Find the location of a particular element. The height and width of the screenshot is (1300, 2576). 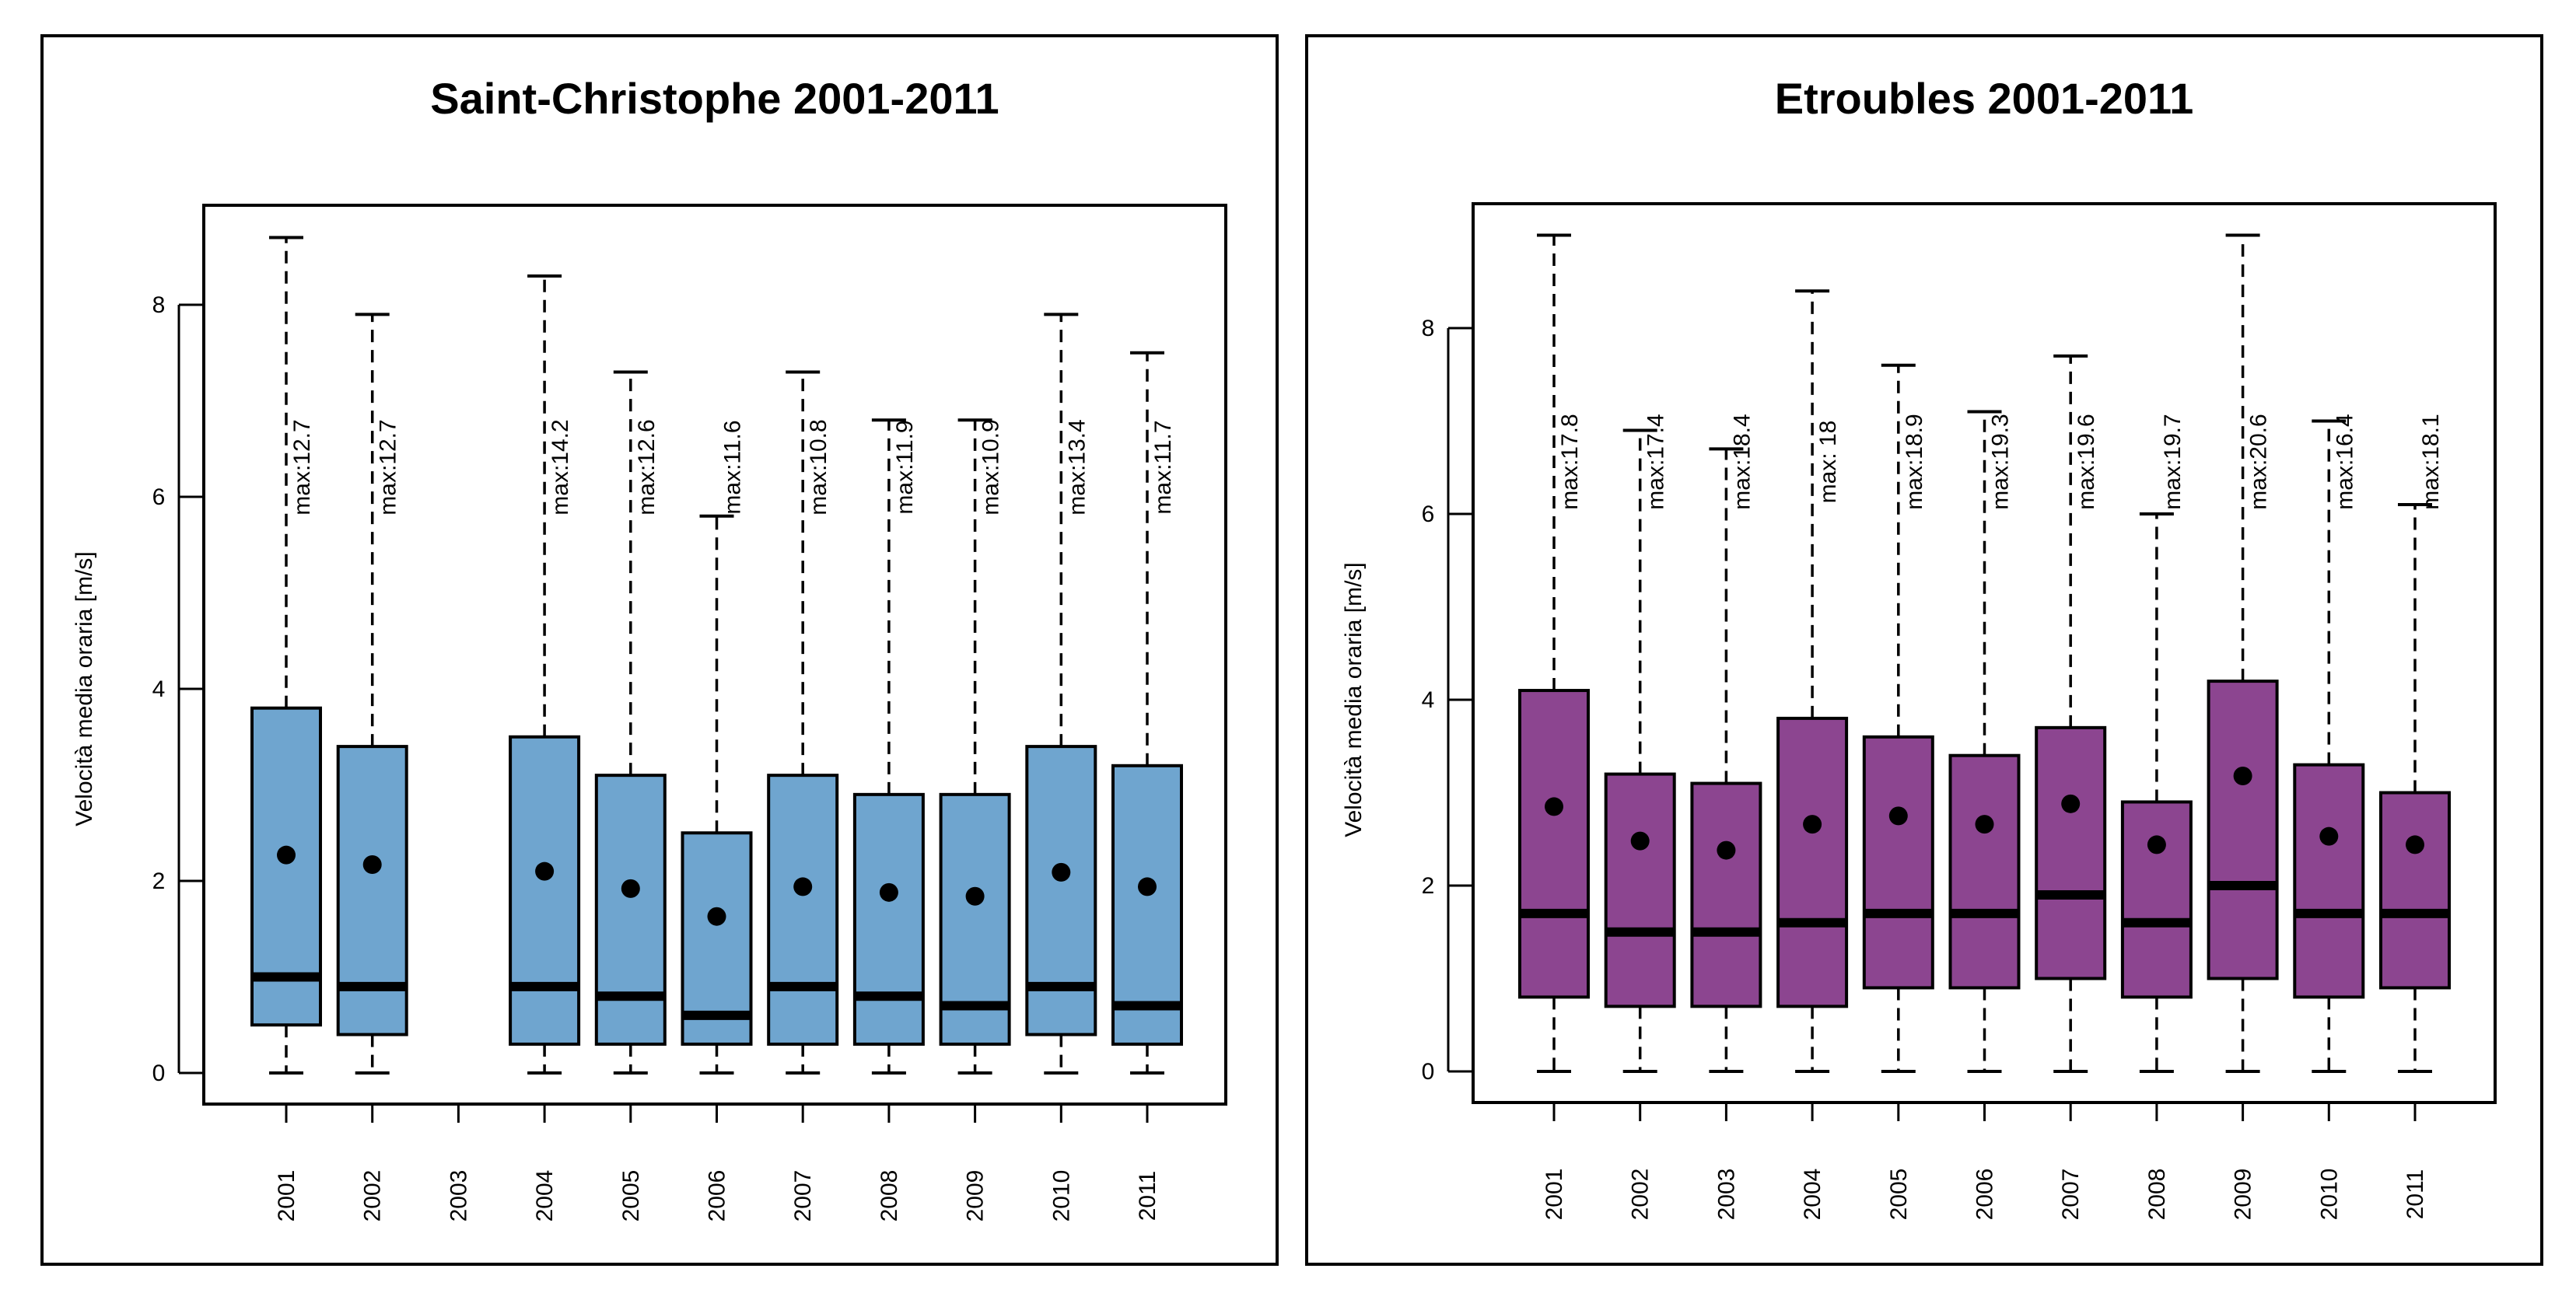

chart-title: Saint-Christophe 2001-2011 is located at coordinates (715, 99).